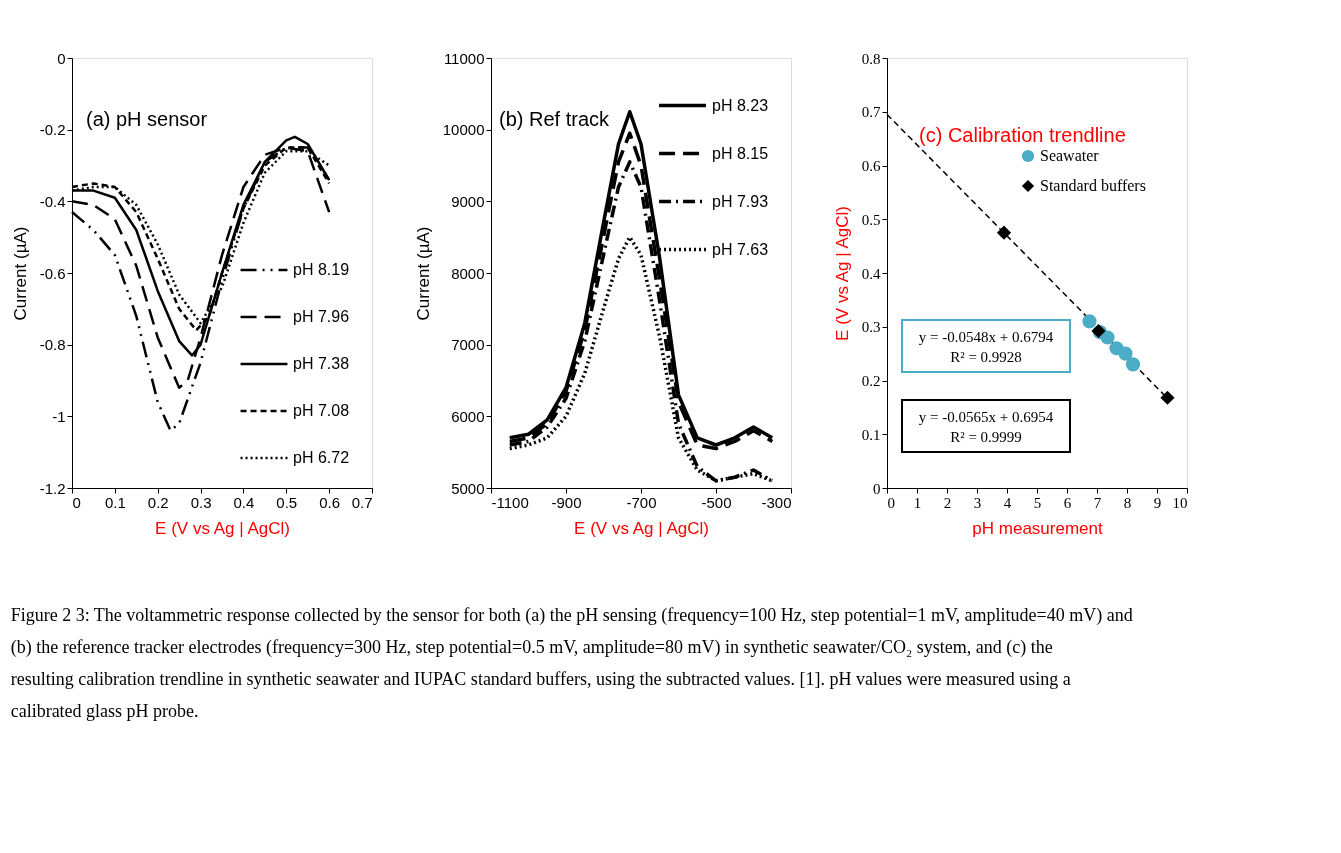 Image resolution: width=1341 pixels, height=853 pixels. What do you see at coordinates (321, 363) in the screenshot?
I see `legend-label: pH 7.38` at bounding box center [321, 363].